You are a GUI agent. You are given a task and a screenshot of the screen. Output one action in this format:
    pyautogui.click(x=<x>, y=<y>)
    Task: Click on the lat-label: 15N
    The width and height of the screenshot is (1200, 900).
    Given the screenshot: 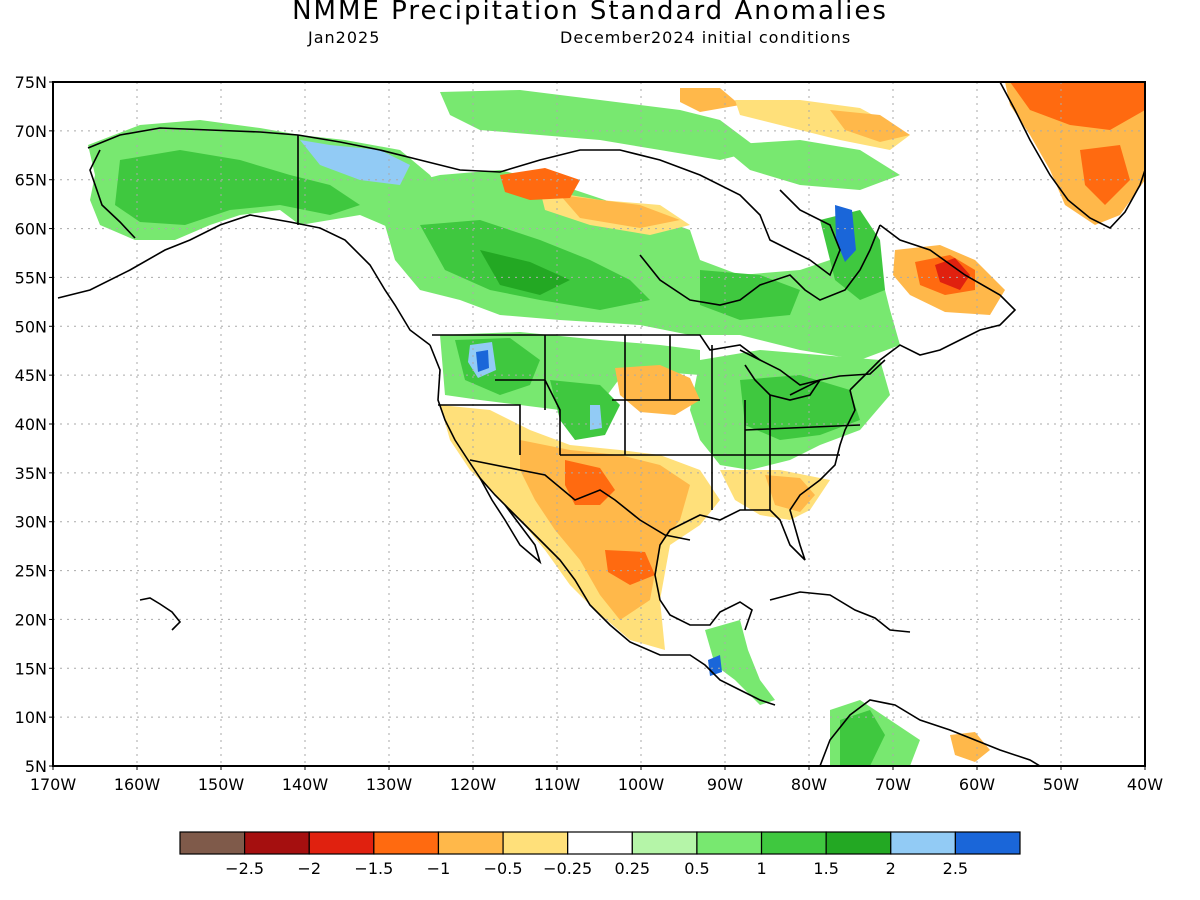 What is the action you would take?
    pyautogui.click(x=31, y=668)
    